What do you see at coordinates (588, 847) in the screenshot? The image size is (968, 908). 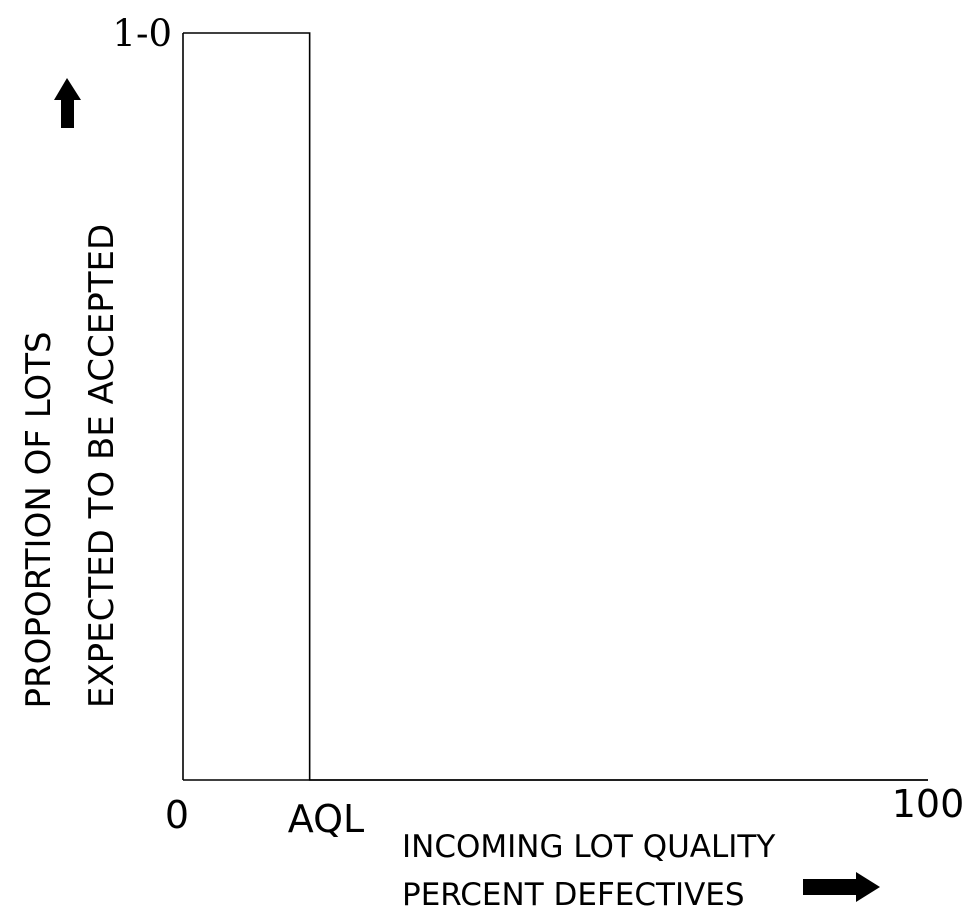 I see `x-axis-label-line-1: INCOMING LOT QUALITY` at bounding box center [588, 847].